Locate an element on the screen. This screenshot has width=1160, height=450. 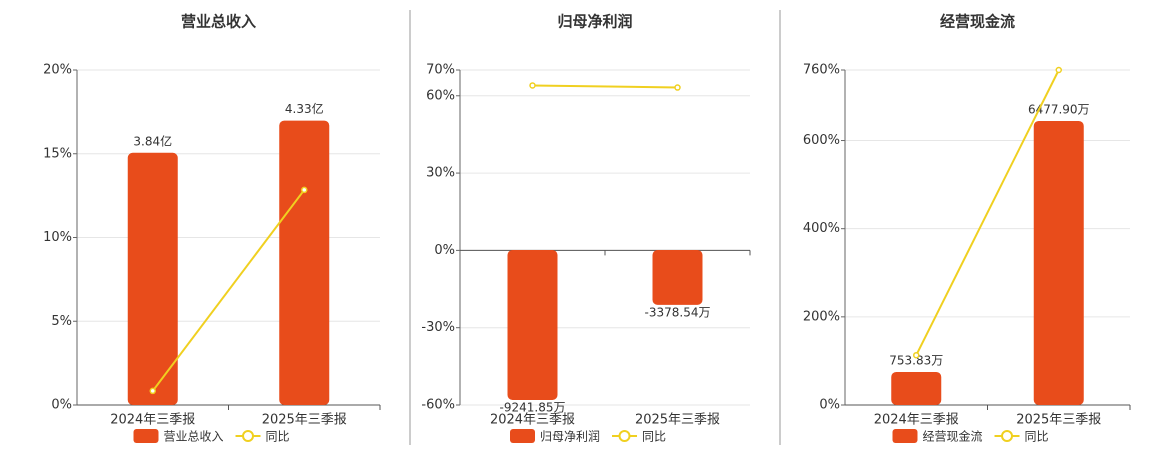
value-label: 6477.90万 is located at coordinates (1059, 109).